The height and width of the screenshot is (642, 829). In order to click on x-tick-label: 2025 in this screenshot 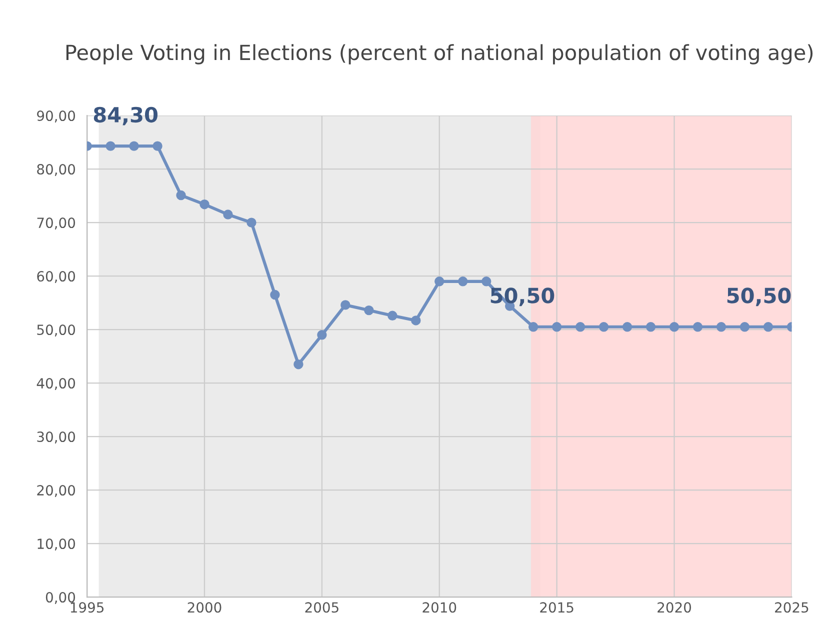, I will do `click(791, 607)`.